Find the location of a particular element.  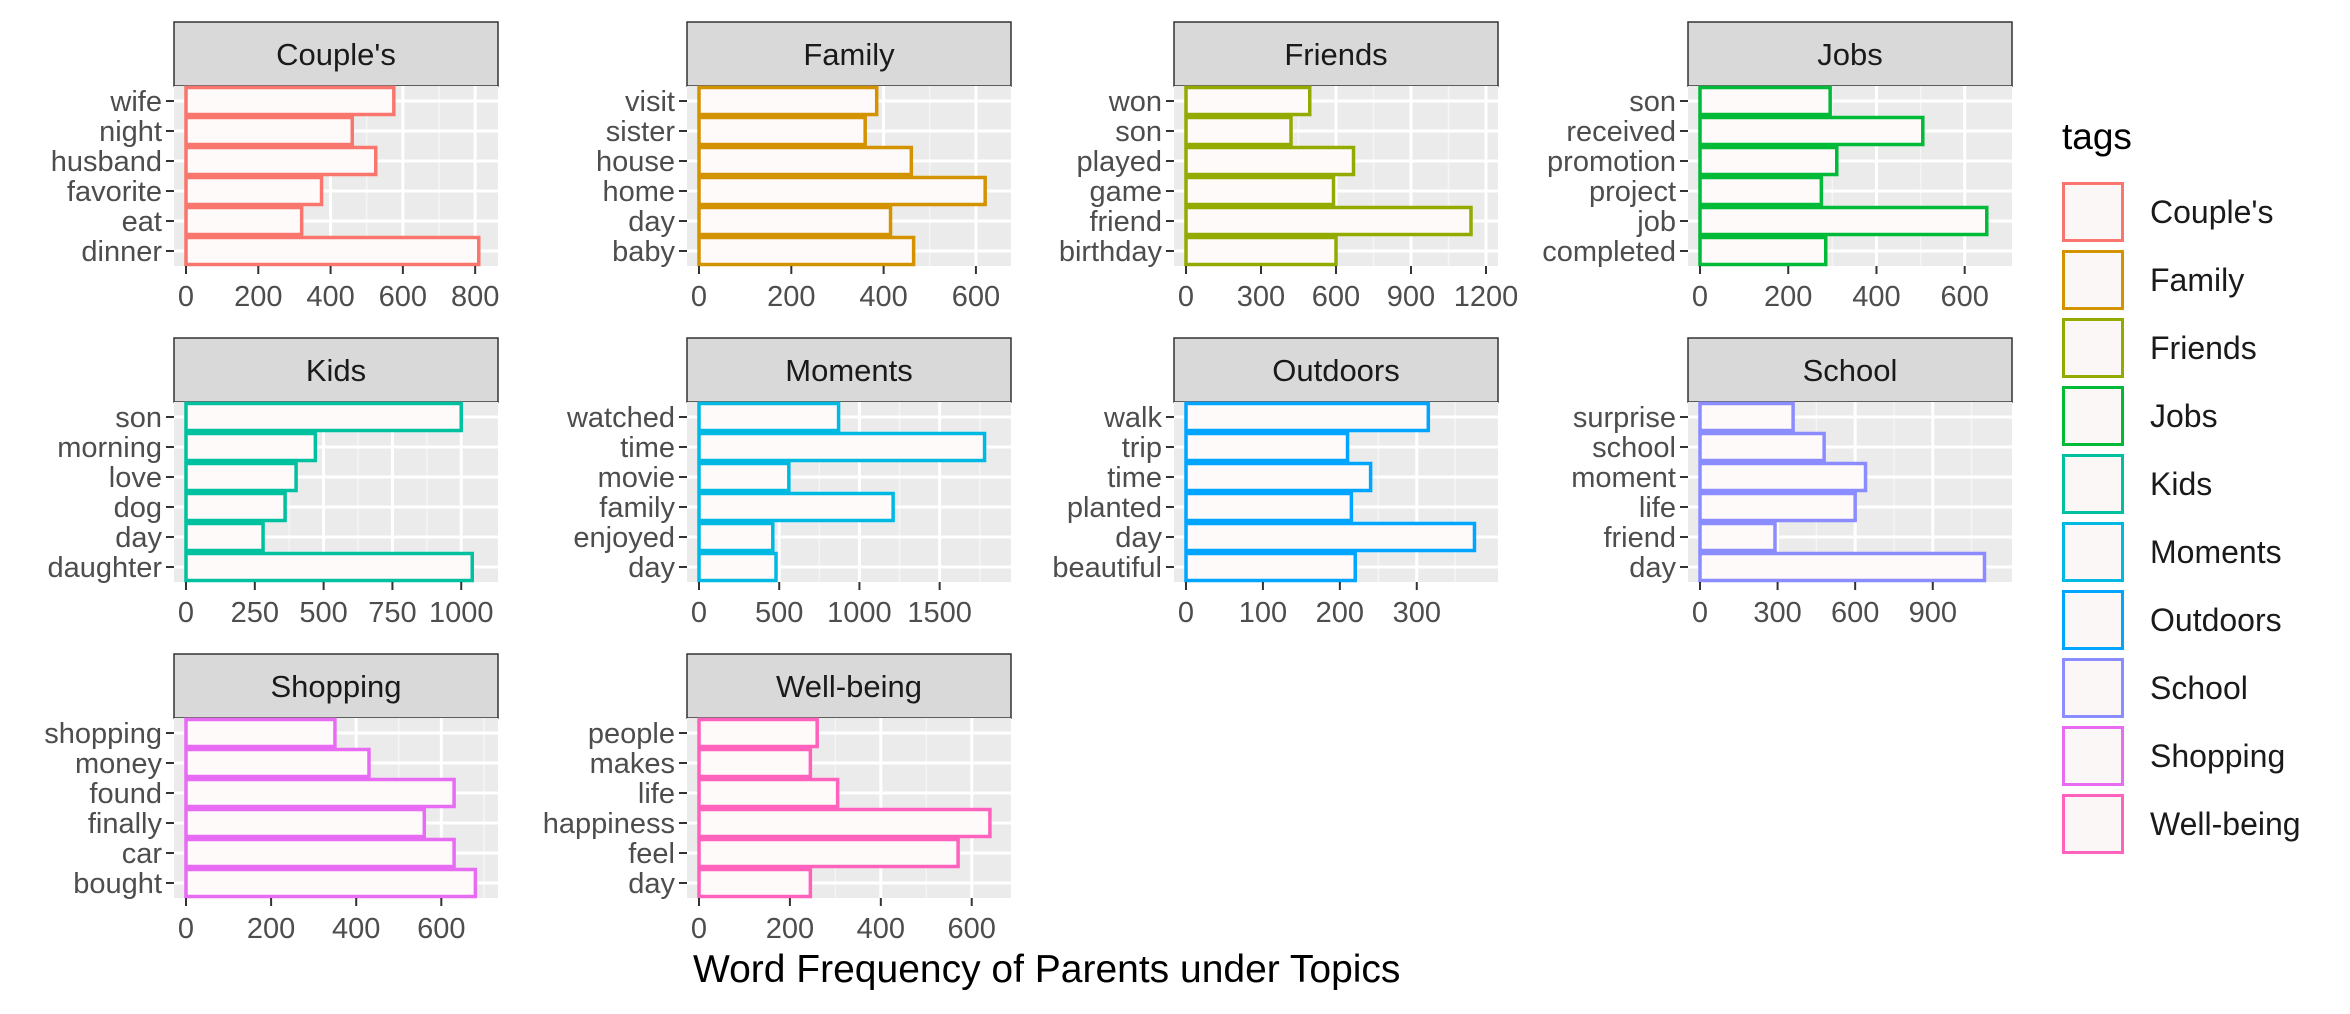

legend-label: Couple's is located at coordinates (2212, 211).